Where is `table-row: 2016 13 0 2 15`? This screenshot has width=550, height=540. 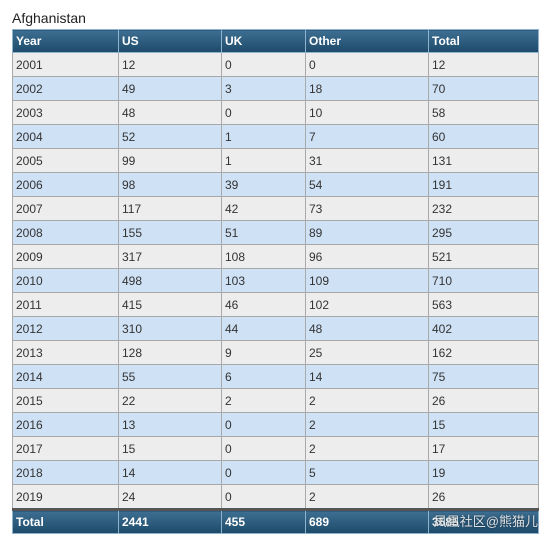 table-row: 2016 13 0 2 15 is located at coordinates (275, 424).